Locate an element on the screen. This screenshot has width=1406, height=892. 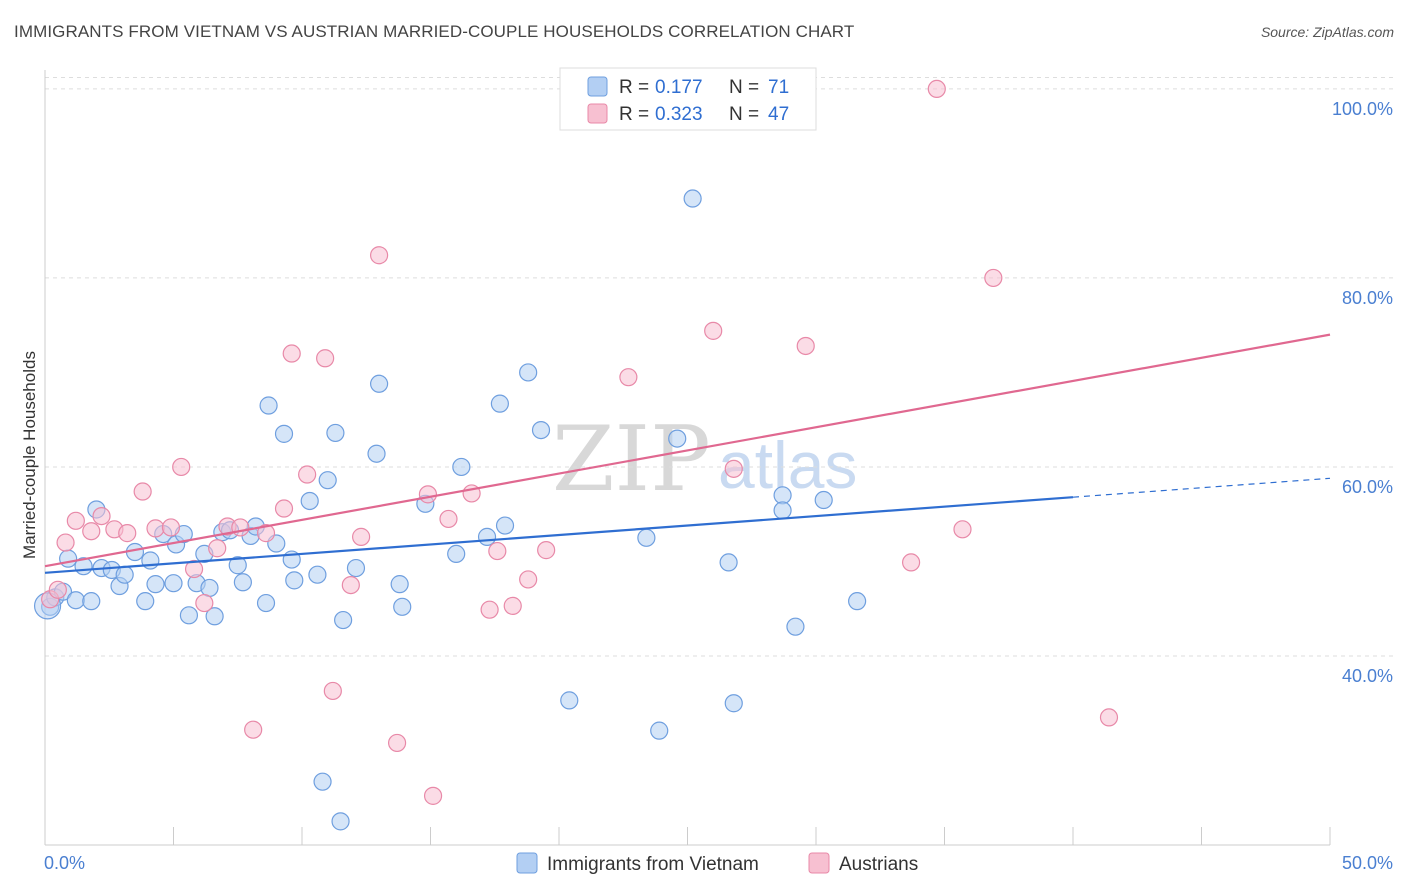
trend-line-vietnam-extension is located at coordinates (1201, 487).